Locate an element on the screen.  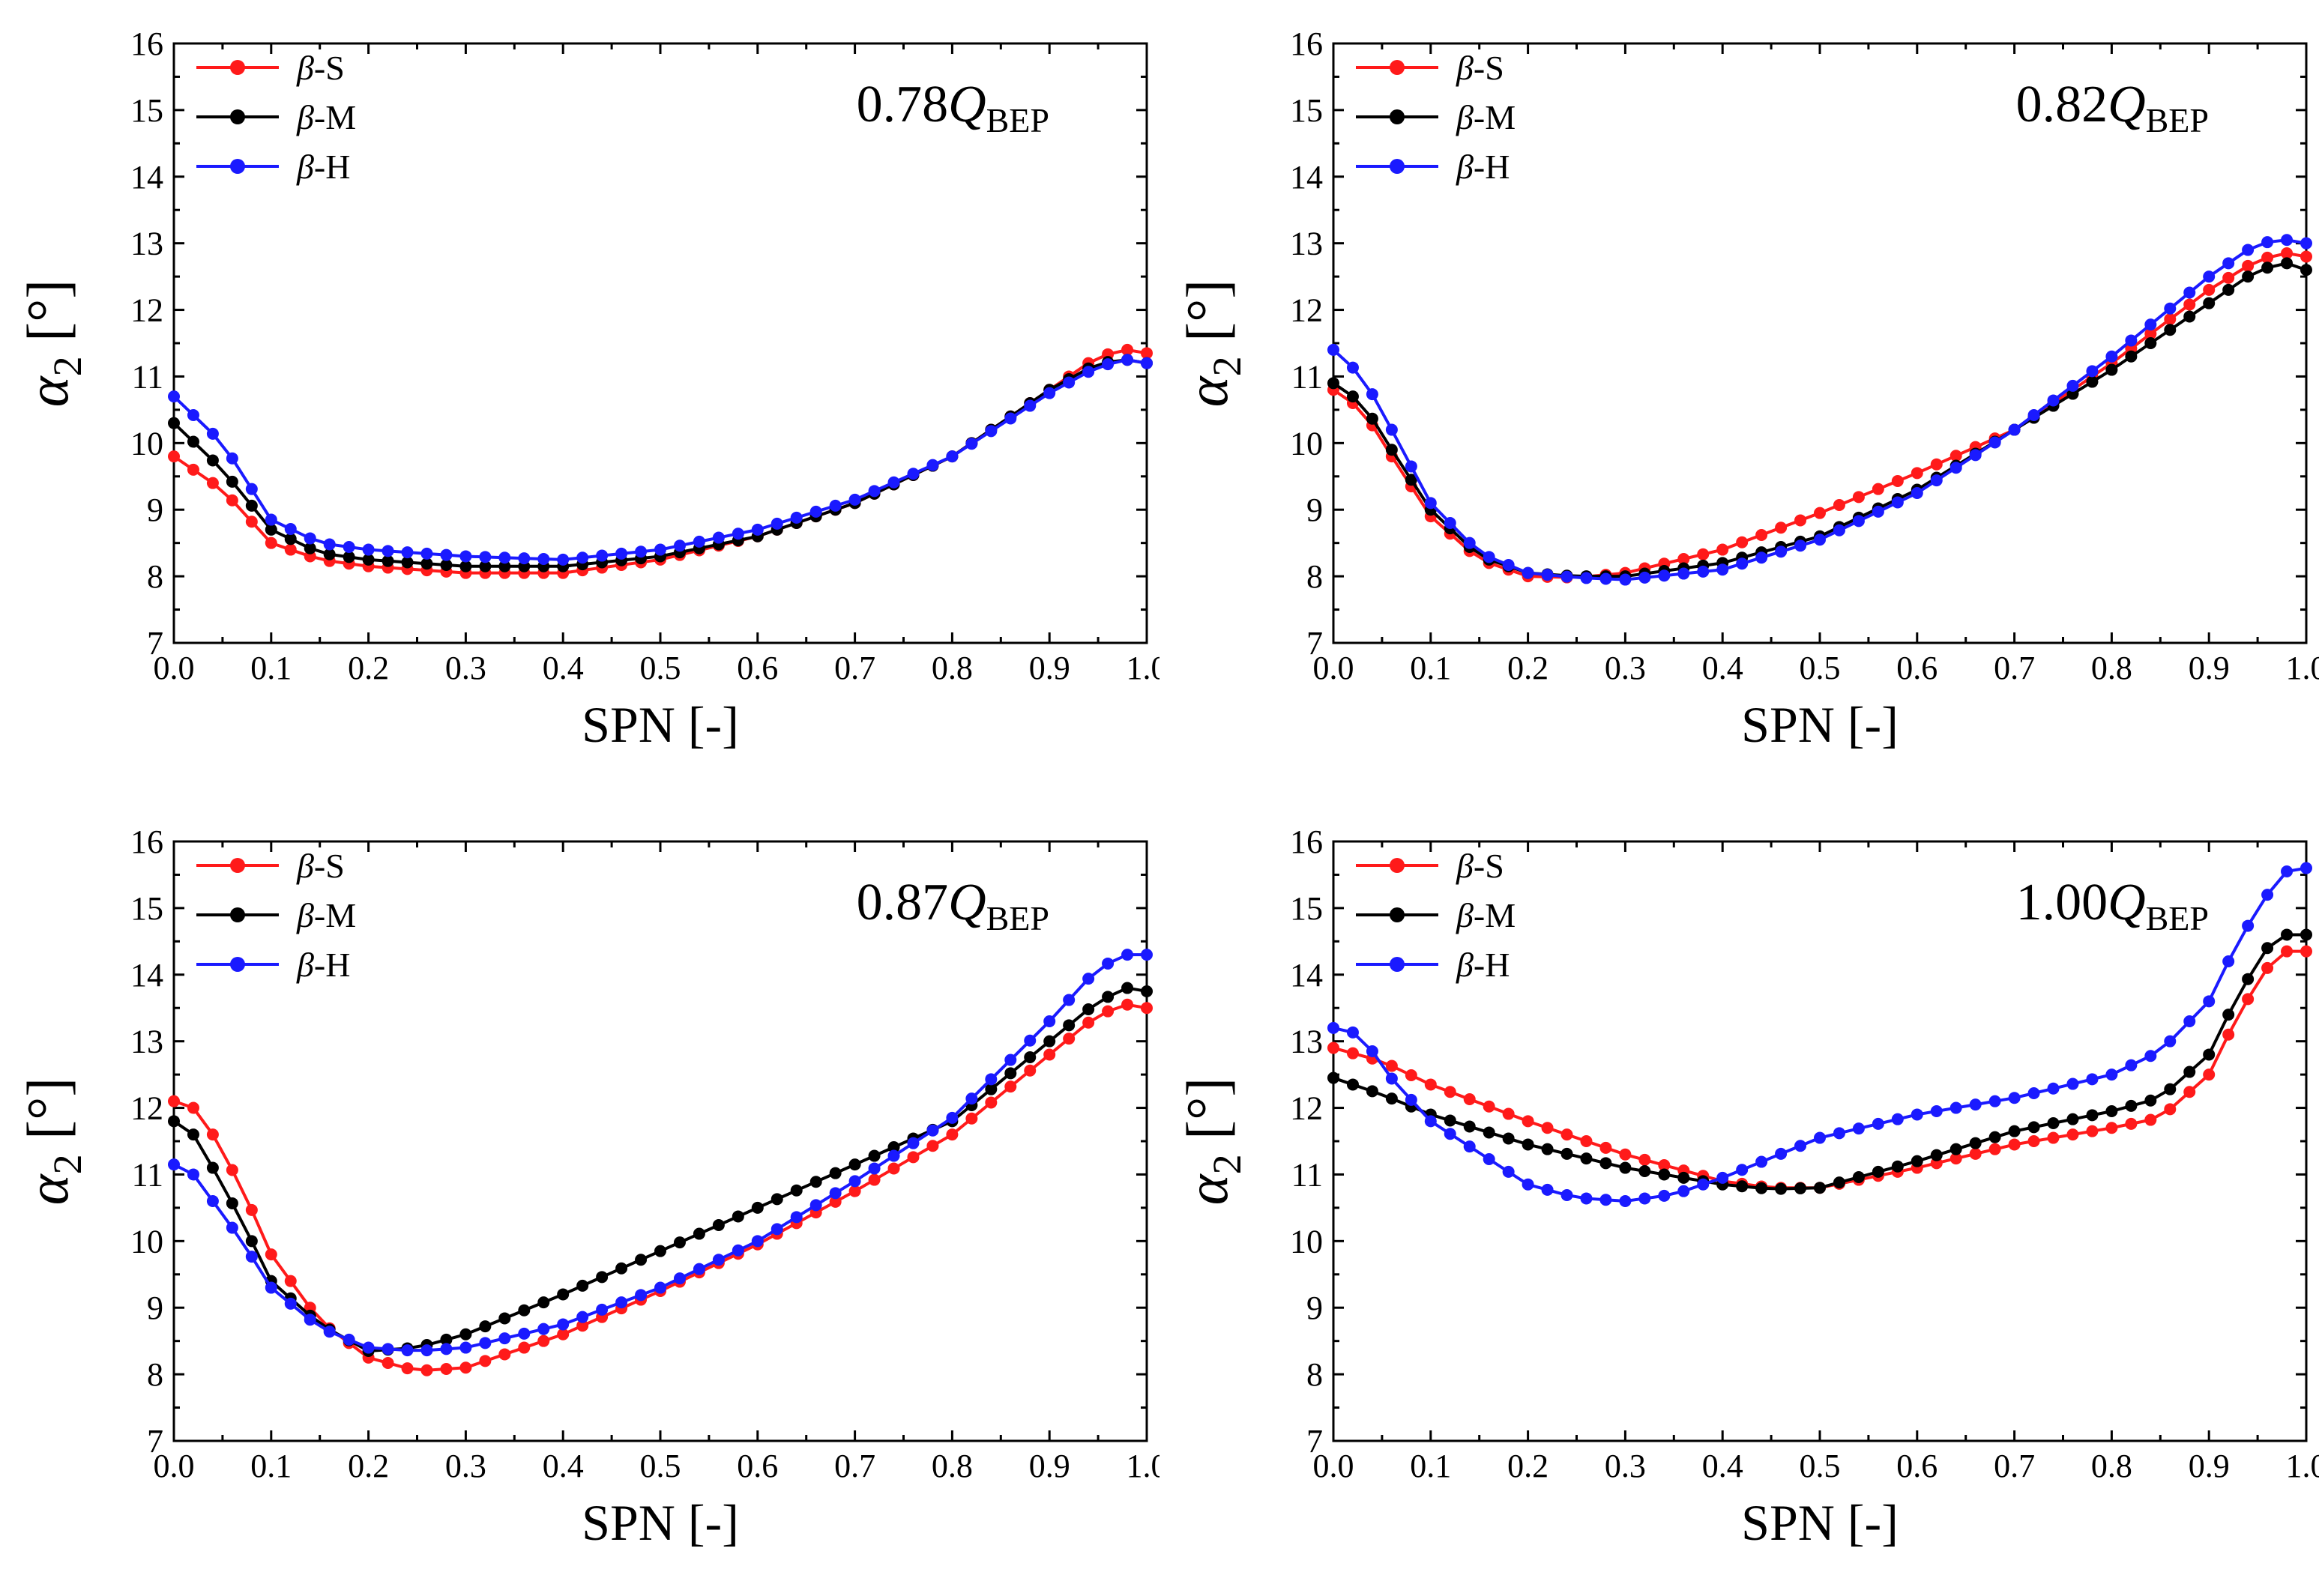
legend-label: β-S is located at coordinates (320, 866).